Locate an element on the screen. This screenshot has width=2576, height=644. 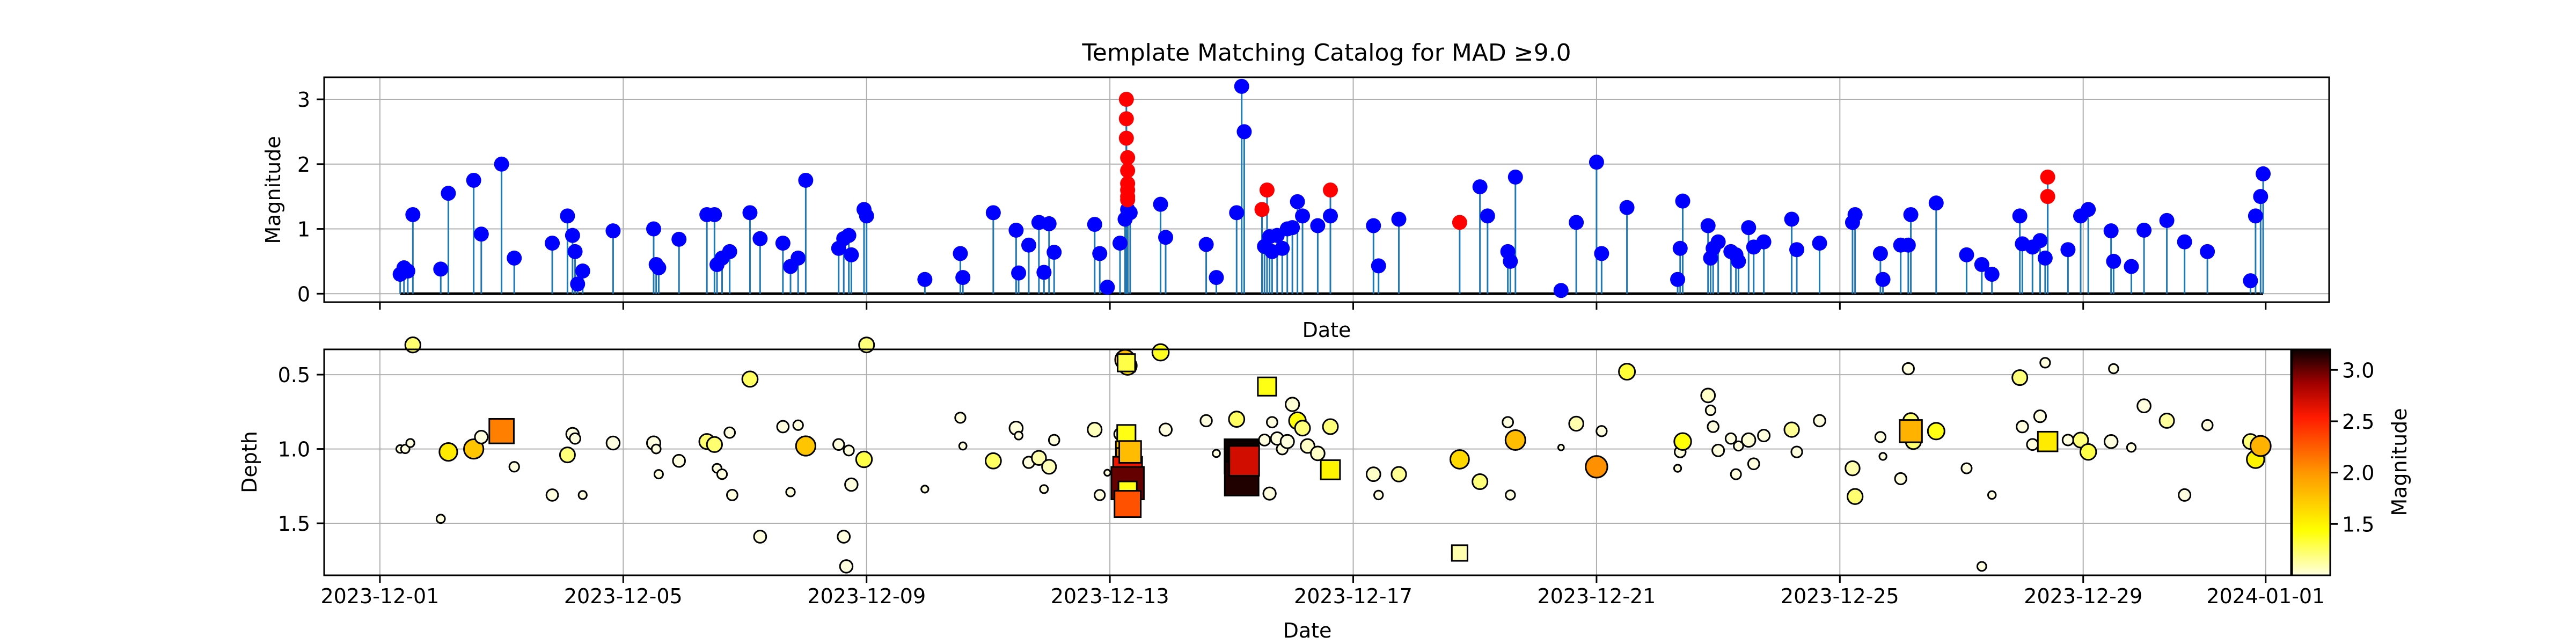
colorbar-label: Magnitude is located at coordinates (2399, 462).